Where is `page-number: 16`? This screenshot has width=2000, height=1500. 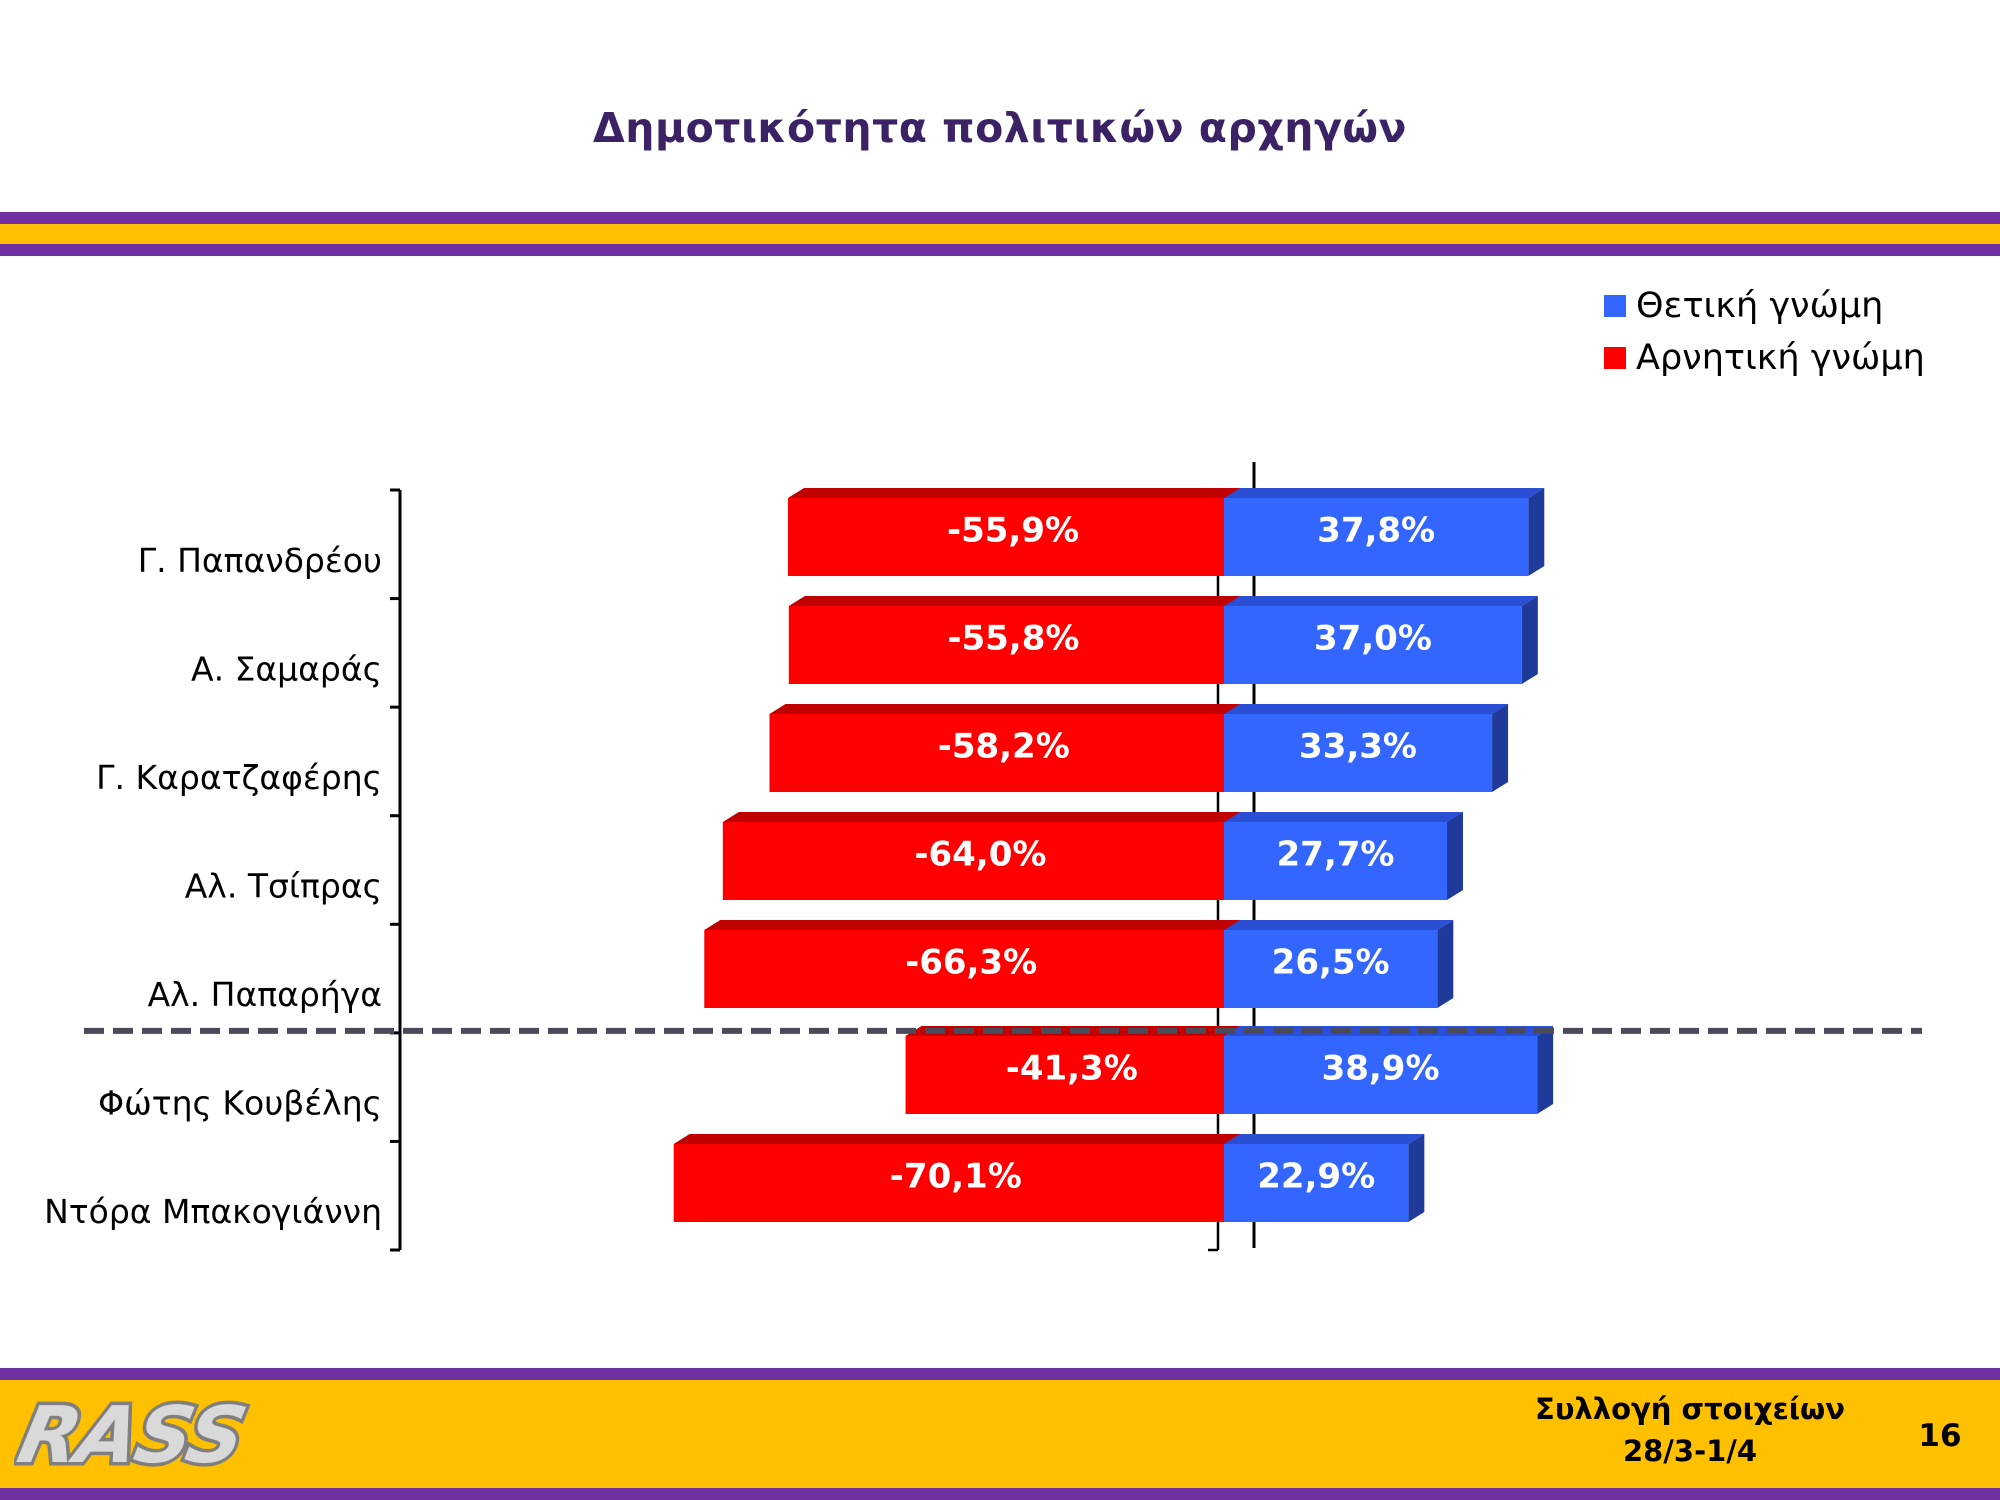
page-number: 16 is located at coordinates (1940, 1436).